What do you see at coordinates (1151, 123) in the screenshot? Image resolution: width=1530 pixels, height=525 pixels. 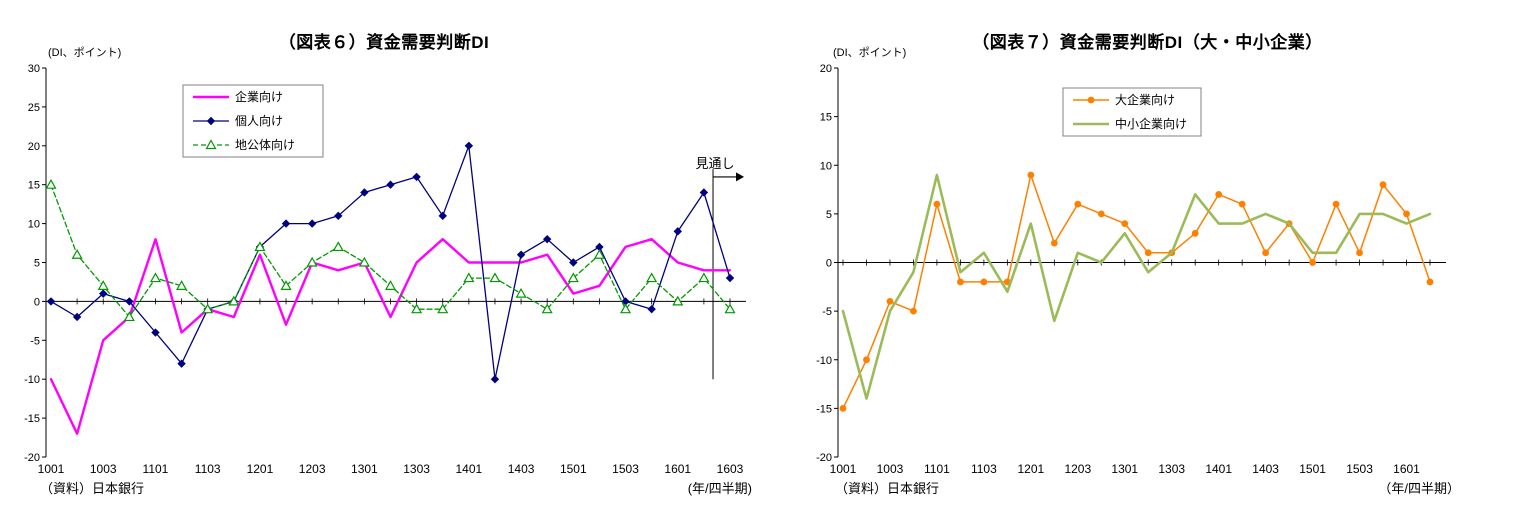 I see `legend-label: 中小企業向け` at bounding box center [1151, 123].